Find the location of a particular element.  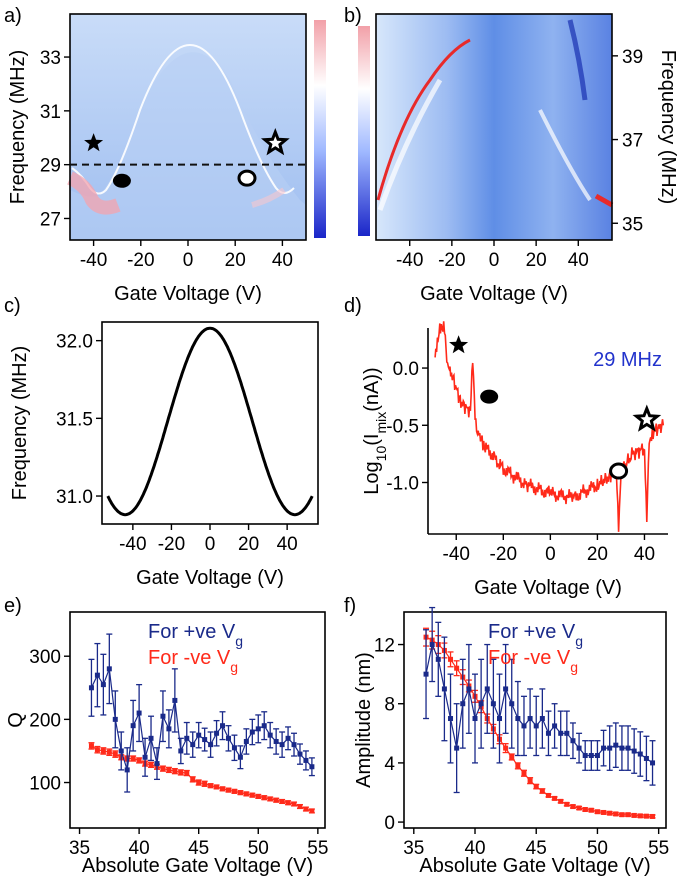

y-tick-label: 37 is located at coordinates (632, 141).